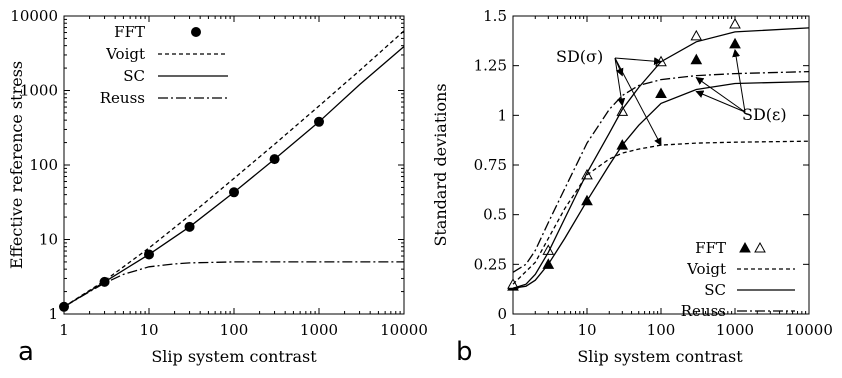 The height and width of the screenshot is (378, 842). Describe the element at coordinates (64, 330) in the screenshot. I see `panel-a-xtick-label: 1` at that location.